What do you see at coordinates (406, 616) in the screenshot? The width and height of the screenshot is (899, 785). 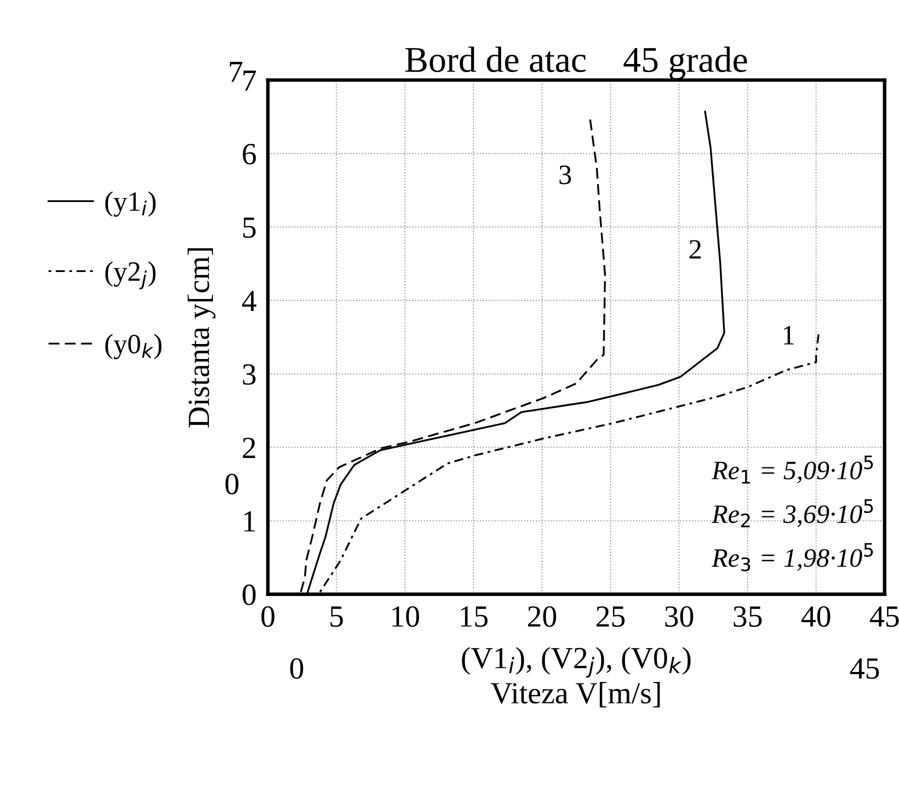 I see `x-tick-label: 10` at bounding box center [406, 616].